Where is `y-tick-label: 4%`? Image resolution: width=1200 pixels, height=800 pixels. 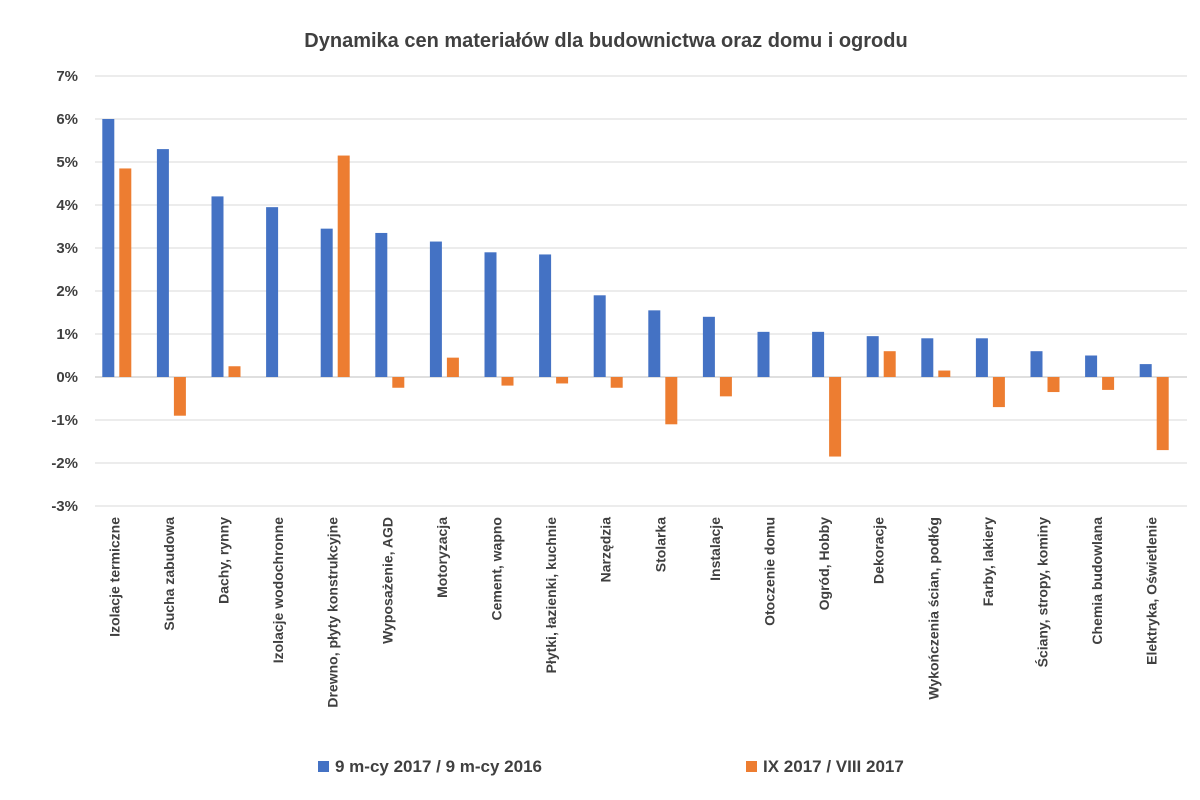
y-tick-label: 4% is located at coordinates (67, 205).